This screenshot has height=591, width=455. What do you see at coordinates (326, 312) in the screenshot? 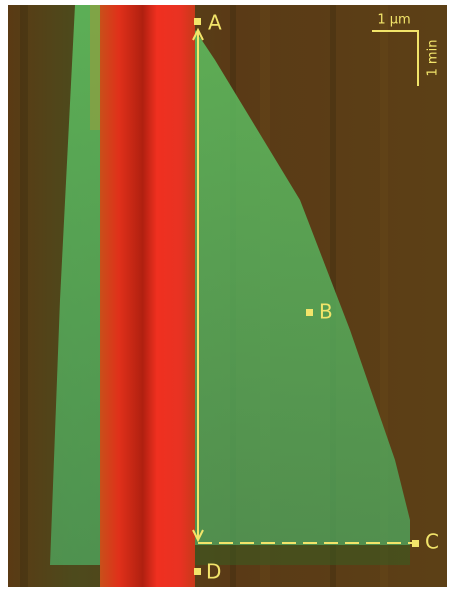
I see `label-b: B` at bounding box center [326, 312].